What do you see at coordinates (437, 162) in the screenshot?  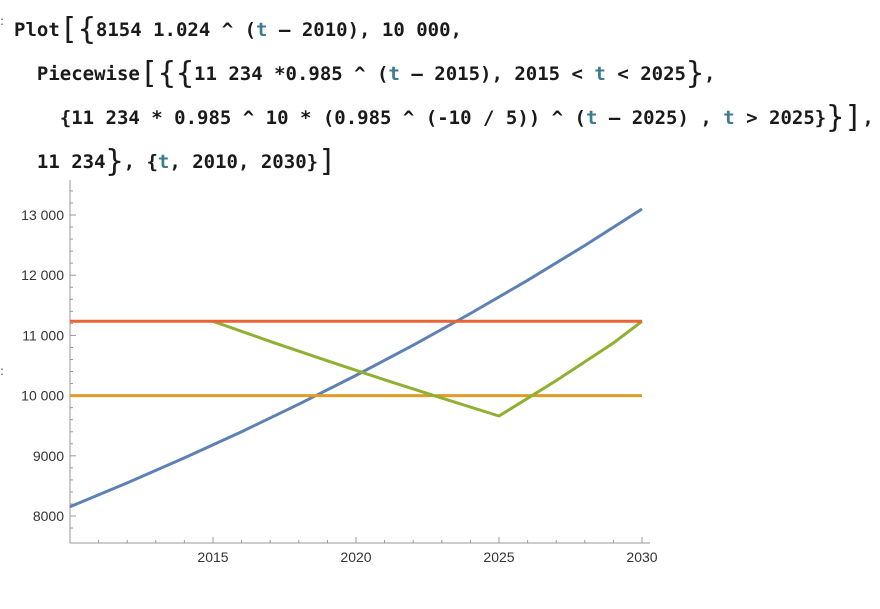 I see `code-line: 11 234}, {t, 2010, 2030}]` at bounding box center [437, 162].